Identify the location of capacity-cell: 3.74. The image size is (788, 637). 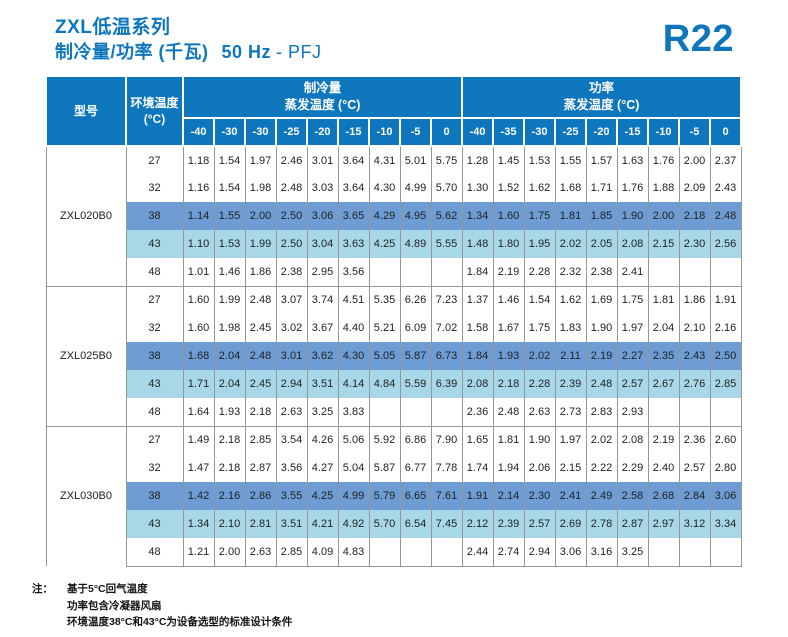
(322, 299).